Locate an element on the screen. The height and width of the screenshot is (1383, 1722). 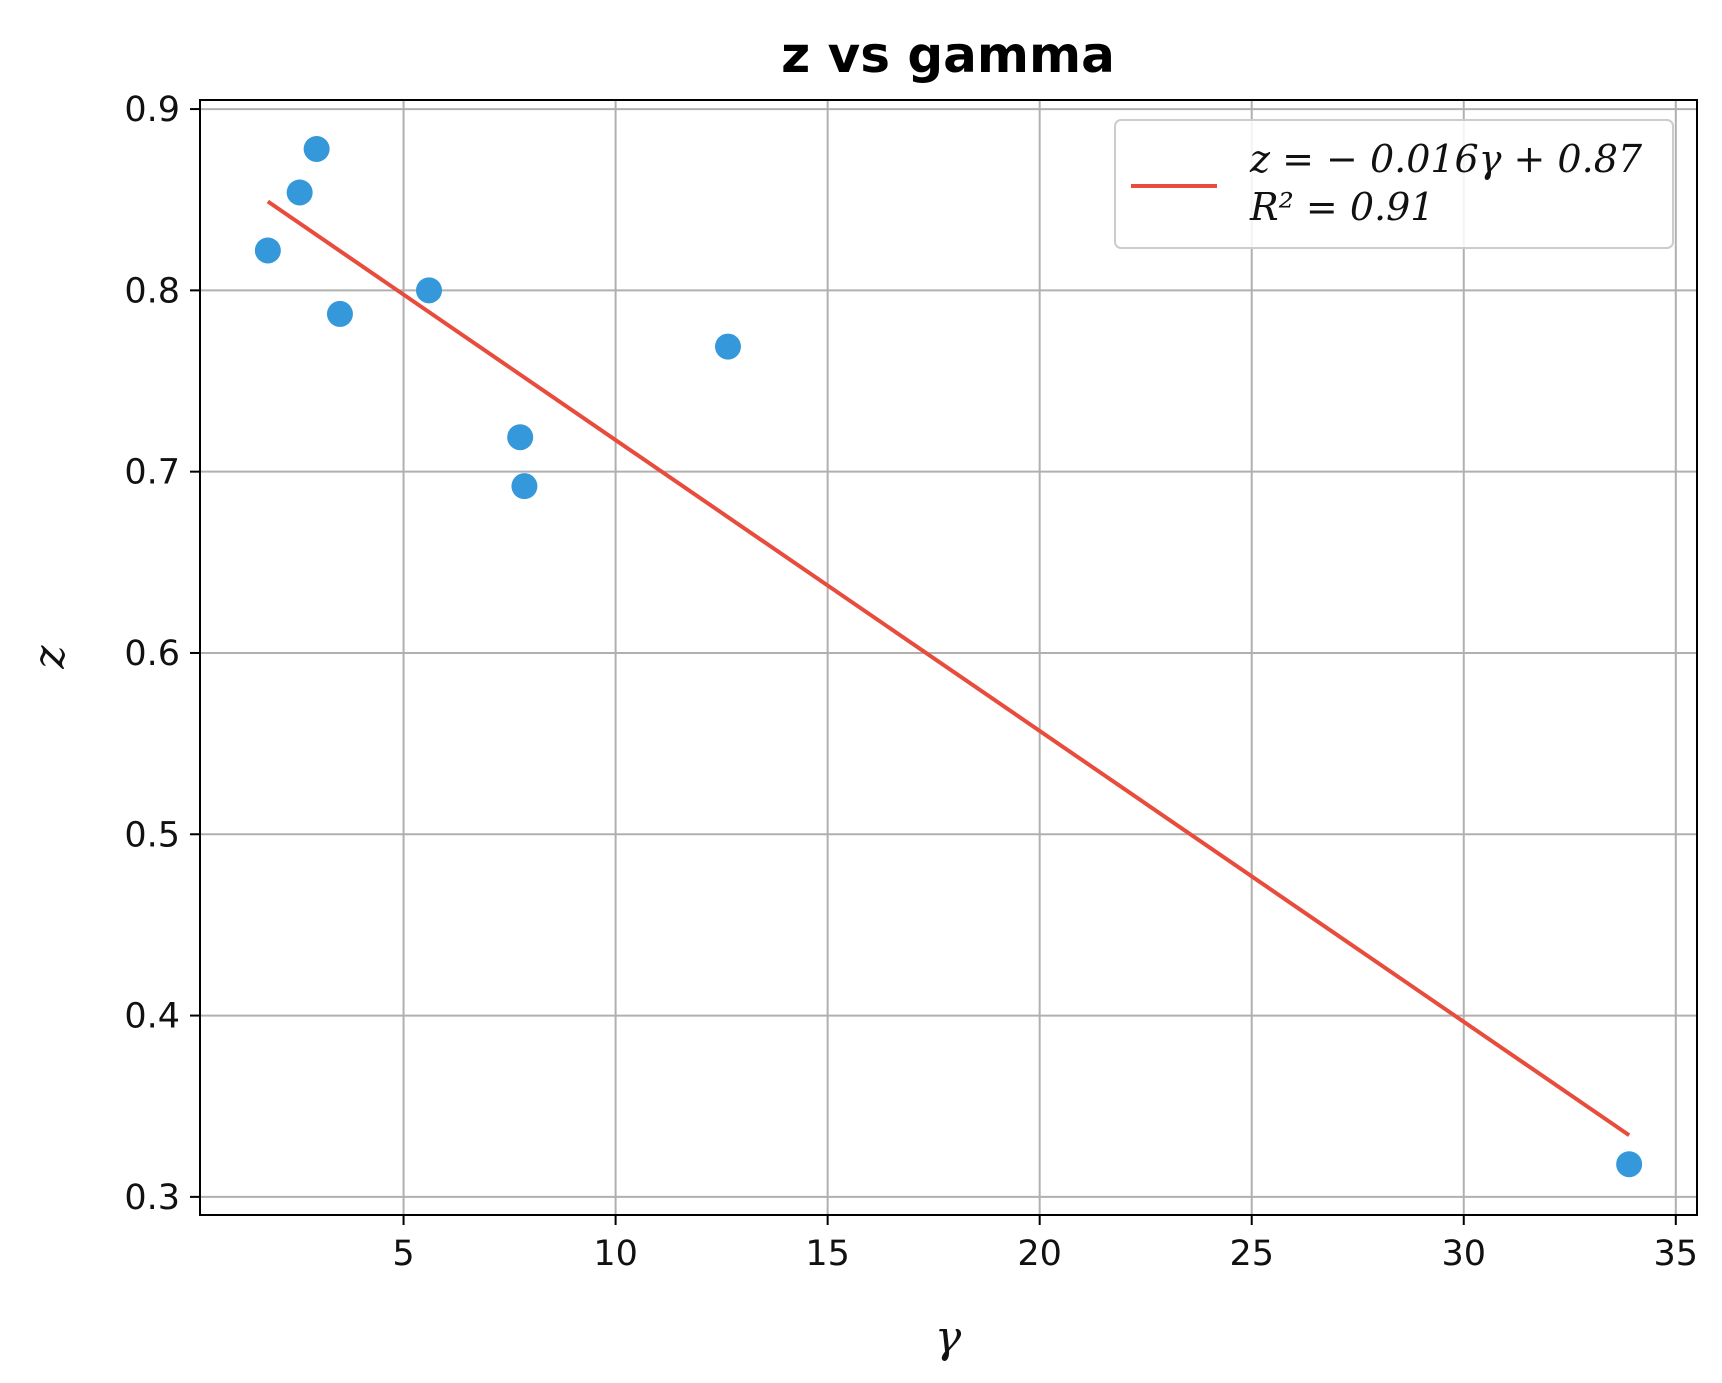
y-tick-label: 0.7 is located at coordinates (152, 473).